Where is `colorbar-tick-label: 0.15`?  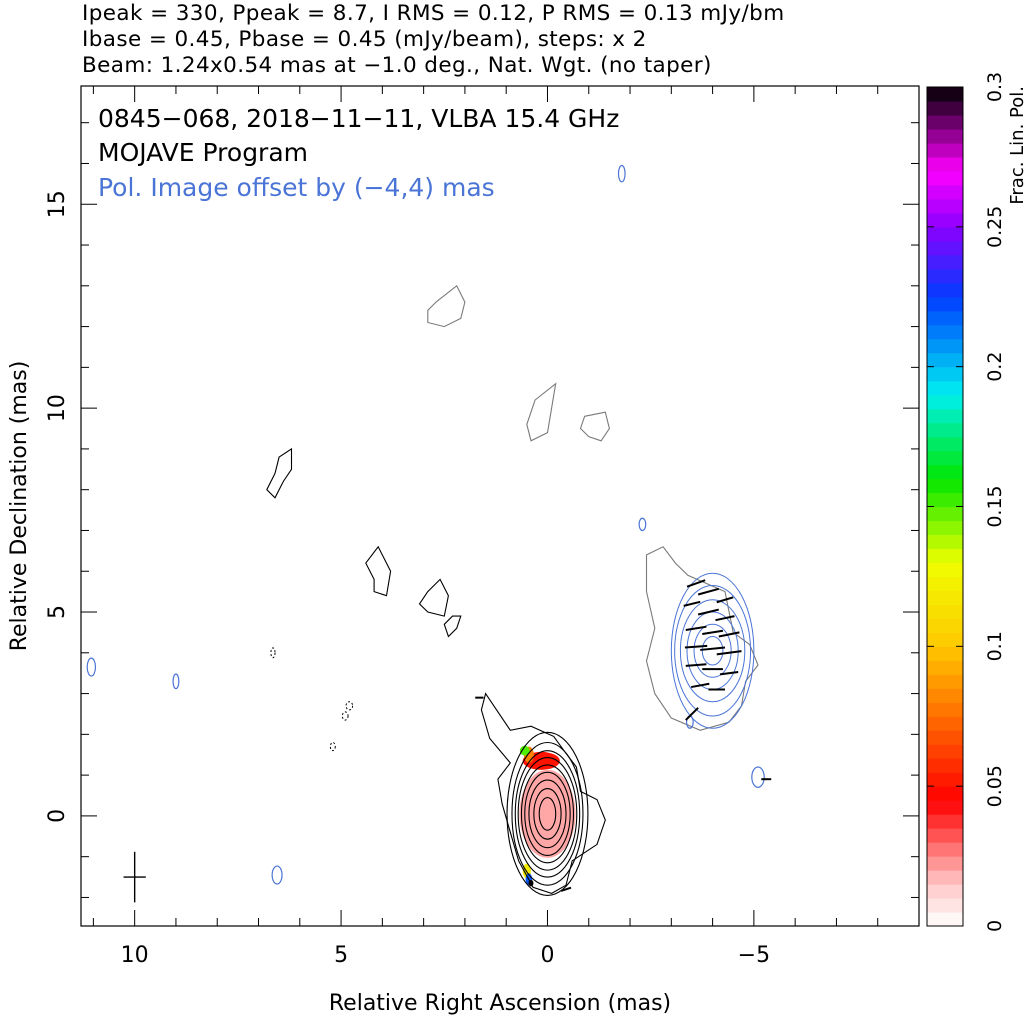 colorbar-tick-label: 0.15 is located at coordinates (995, 506).